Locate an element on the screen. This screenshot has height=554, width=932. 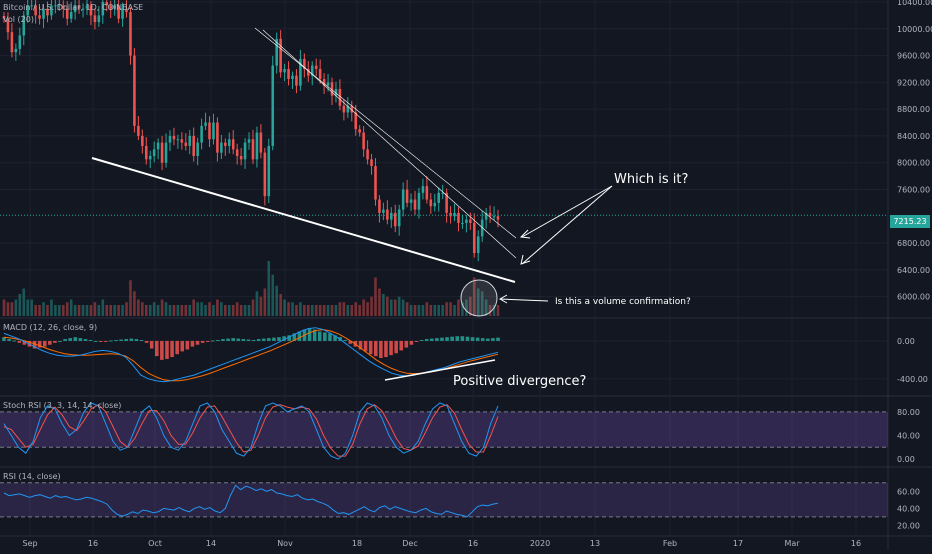
macd-label: MACD (12, 26, close, 9) is located at coordinates (50, 327).